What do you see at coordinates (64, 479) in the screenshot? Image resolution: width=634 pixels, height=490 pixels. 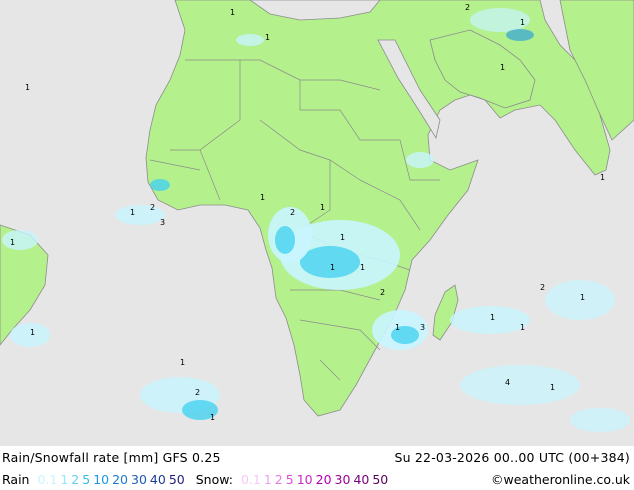 I see `rain-scale-value-1: 1` at bounding box center [64, 479].